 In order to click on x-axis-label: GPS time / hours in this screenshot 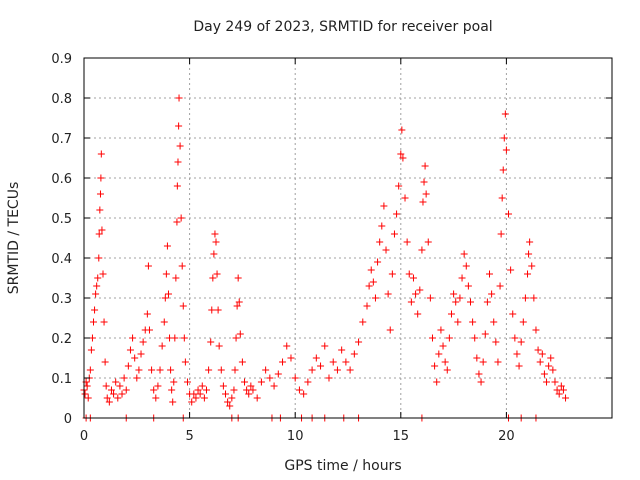, I will do `click(342, 466)`.